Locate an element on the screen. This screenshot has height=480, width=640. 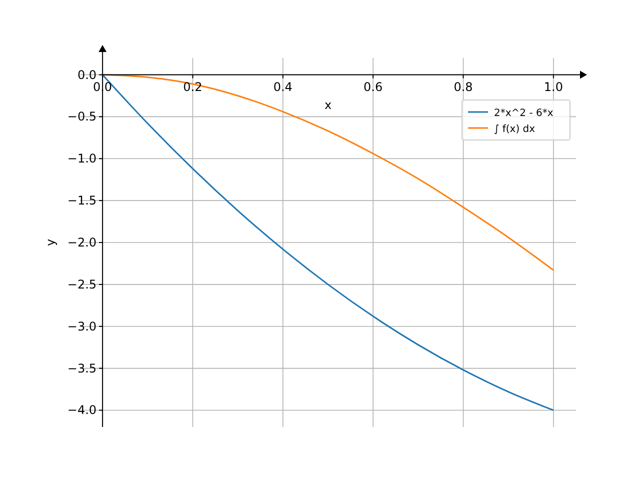
legend-label: ∫ f(x) dx is located at coordinates (515, 129).